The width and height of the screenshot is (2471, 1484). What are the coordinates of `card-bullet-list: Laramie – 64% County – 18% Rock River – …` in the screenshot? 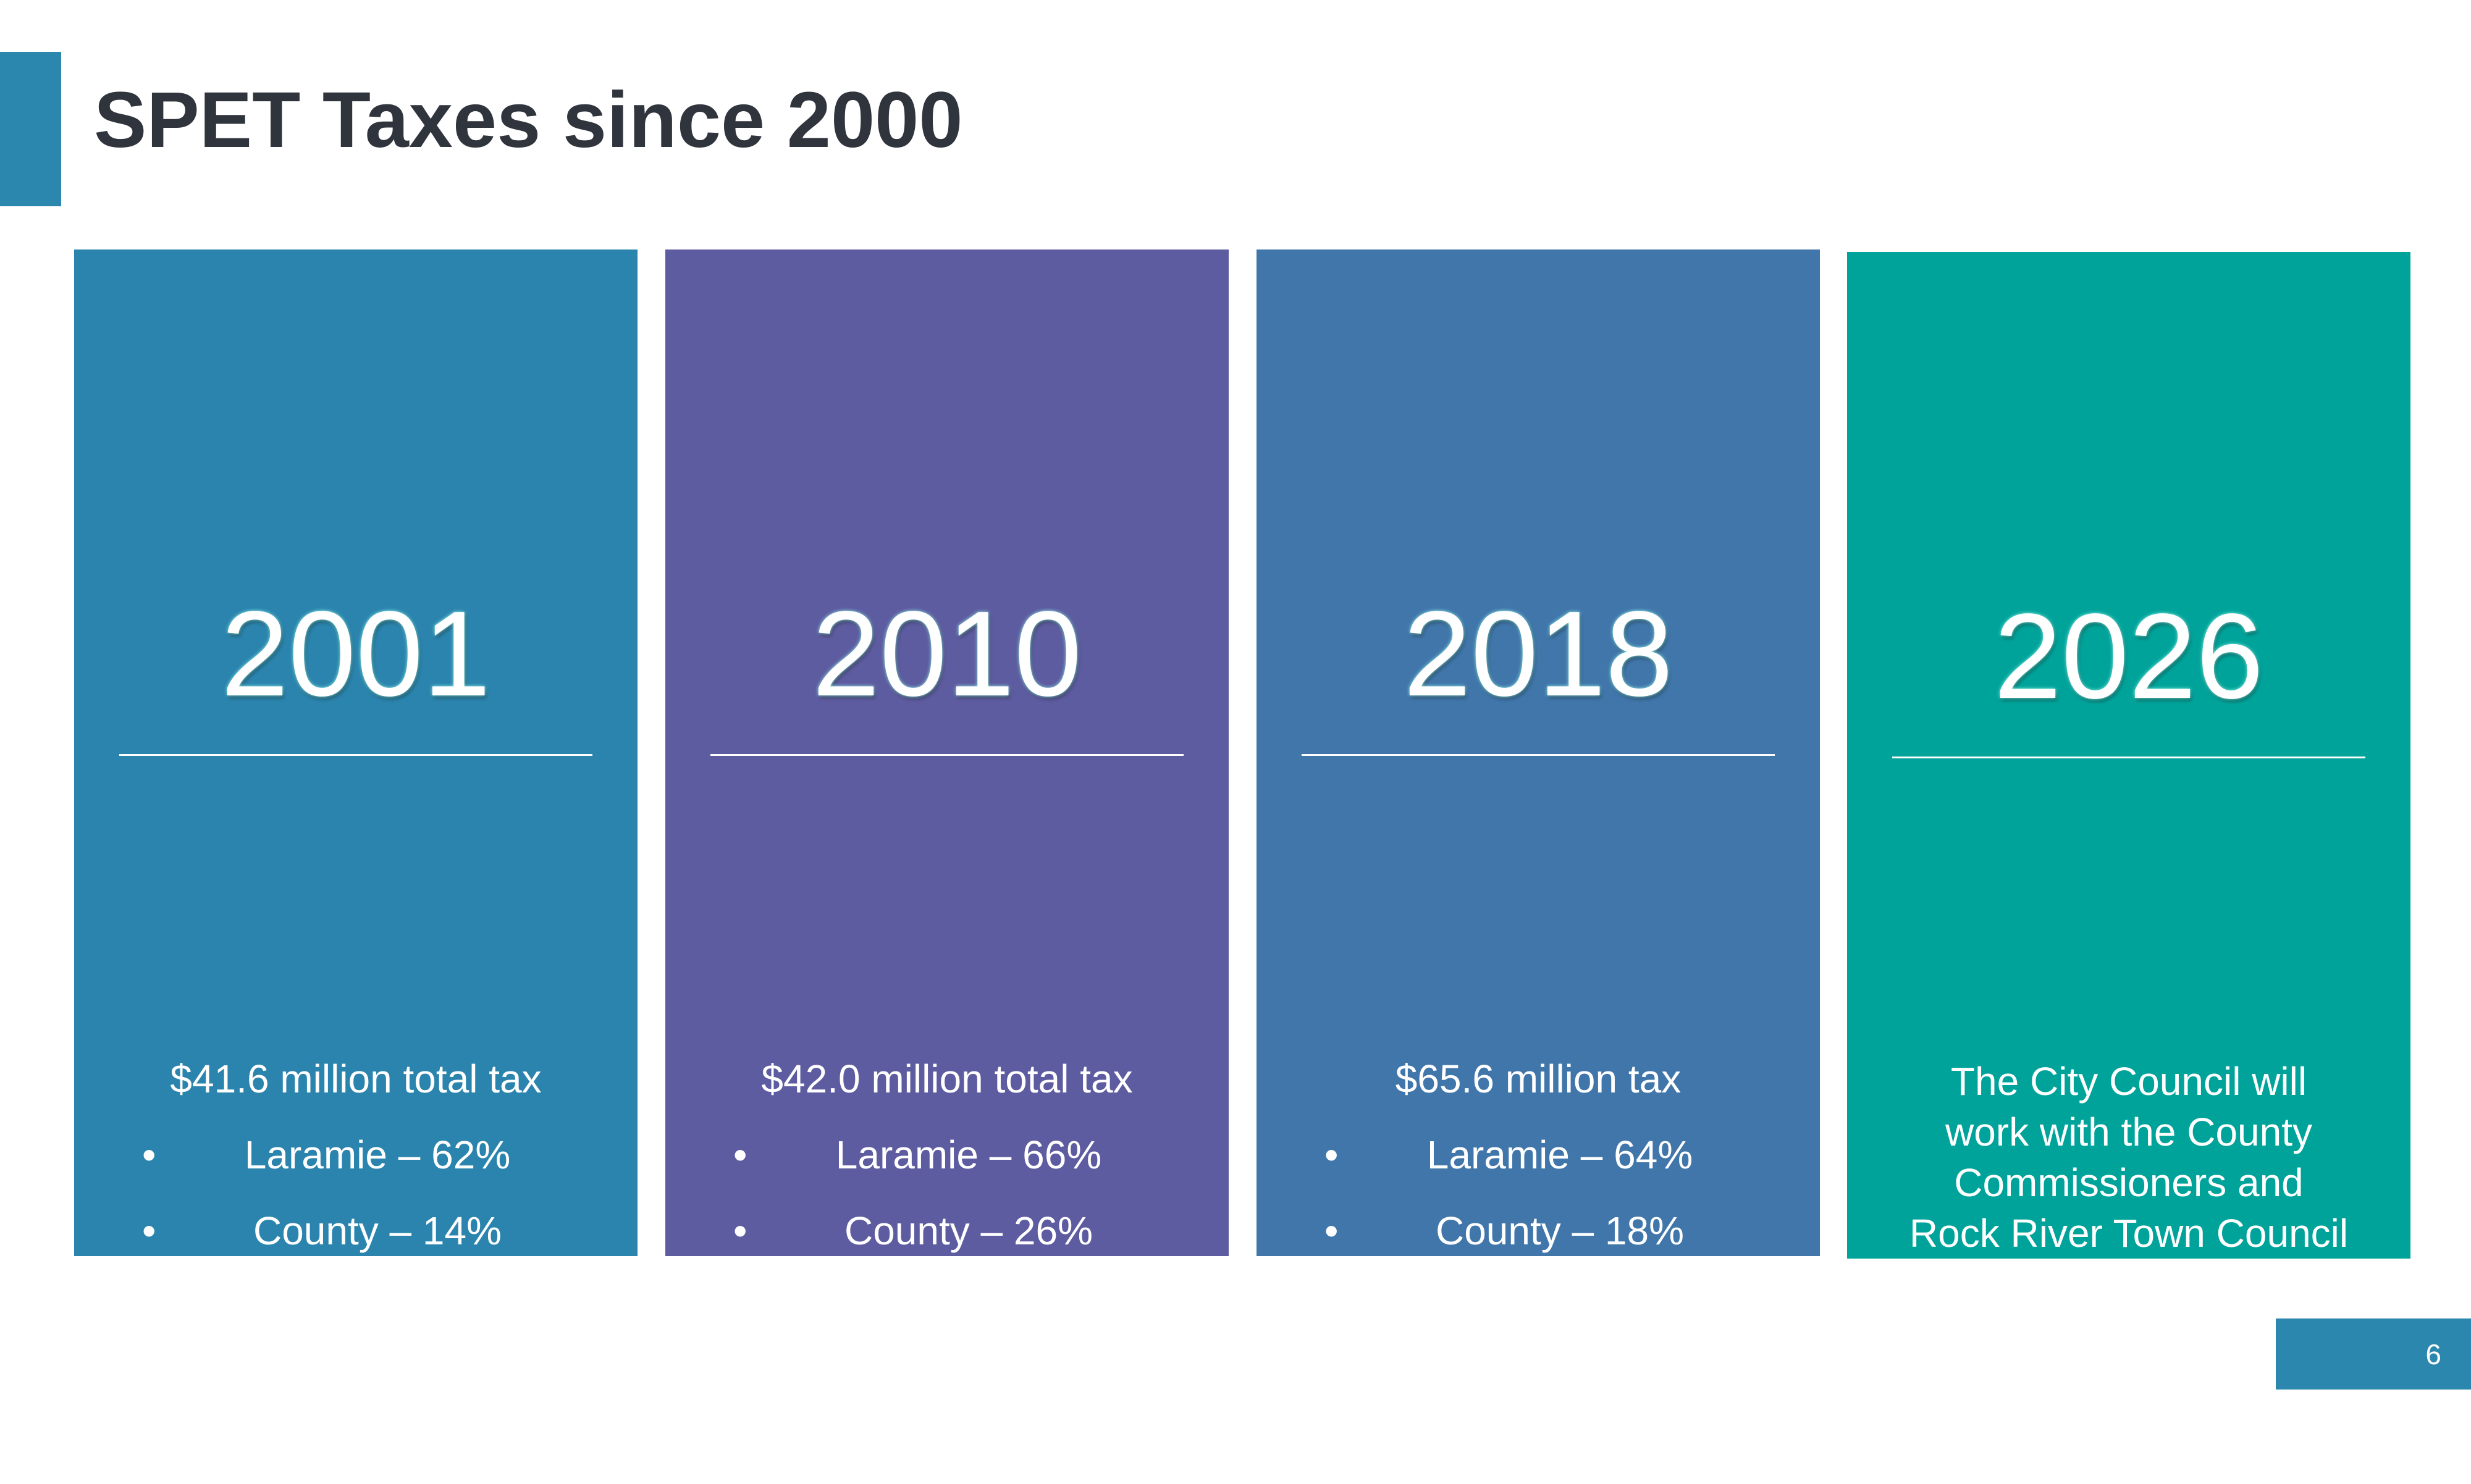 It's located at (1538, 1269).